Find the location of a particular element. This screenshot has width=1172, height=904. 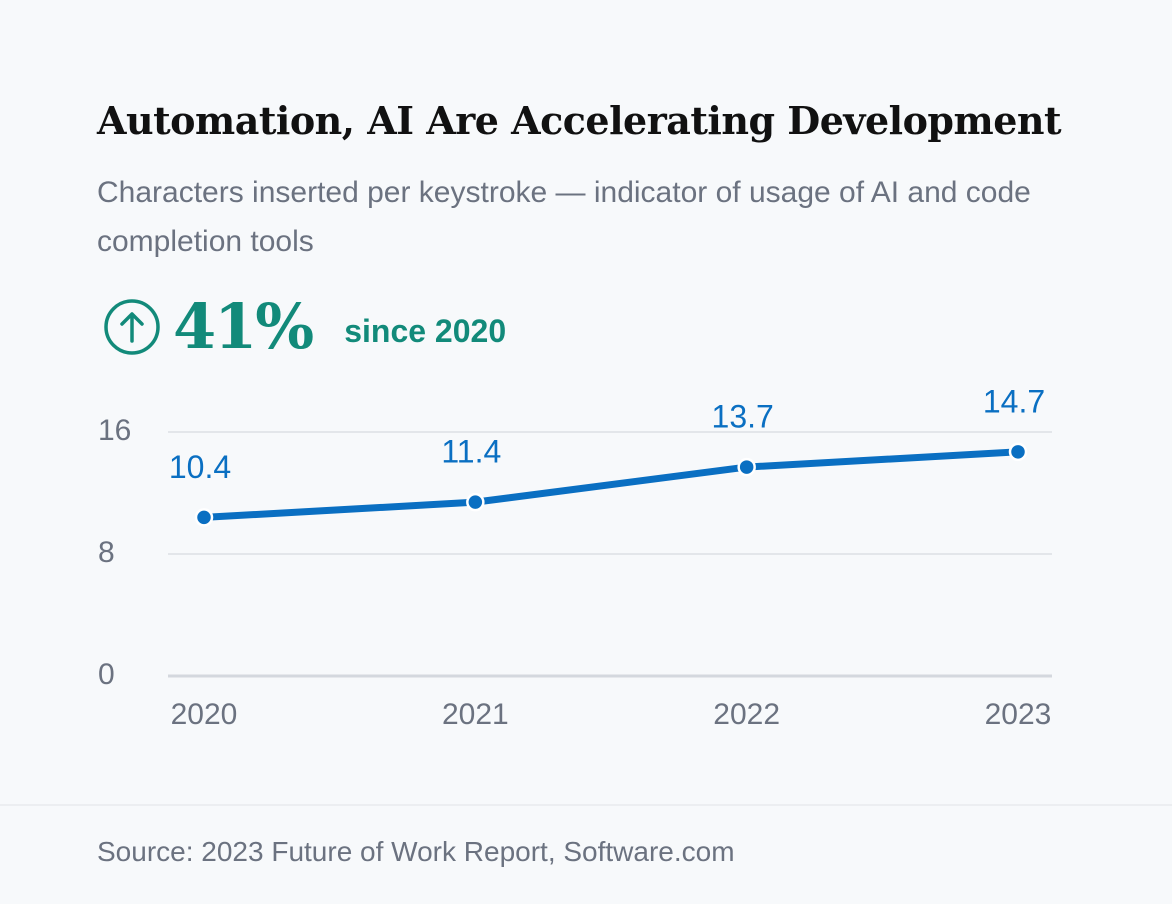

up-arrow-icon is located at coordinates (132, 326).